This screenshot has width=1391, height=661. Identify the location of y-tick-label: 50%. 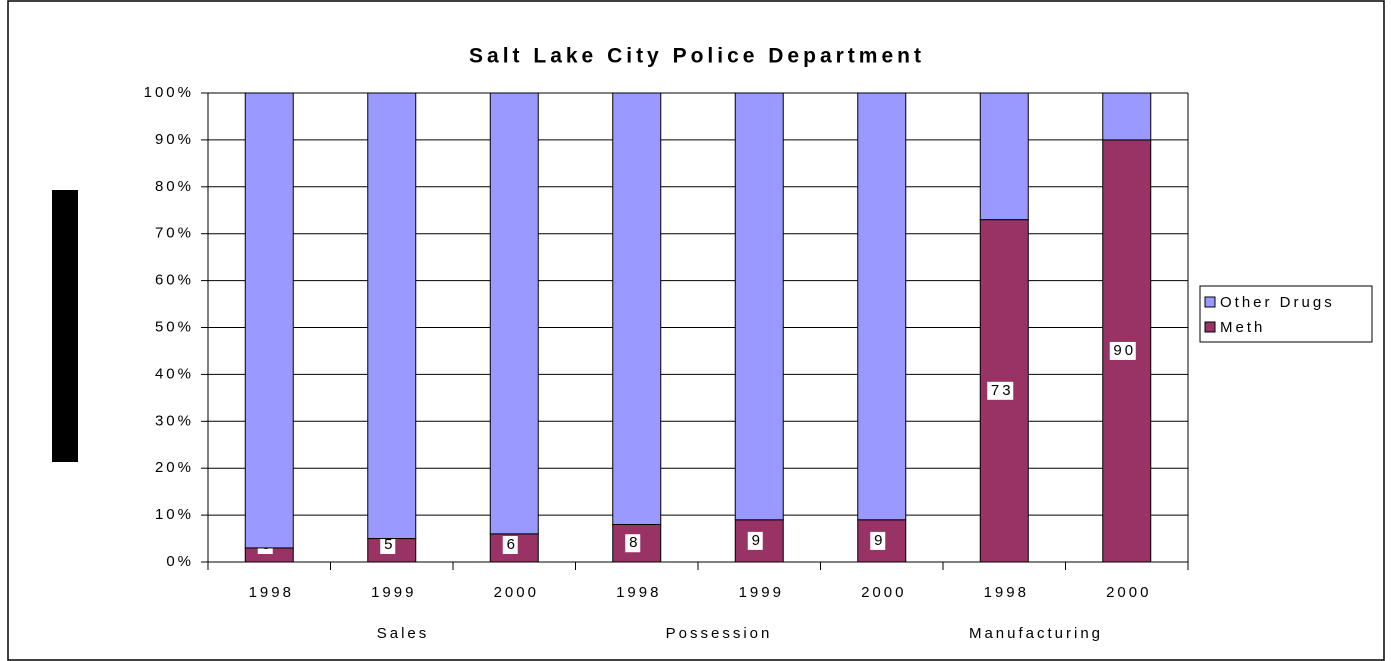
(174, 326).